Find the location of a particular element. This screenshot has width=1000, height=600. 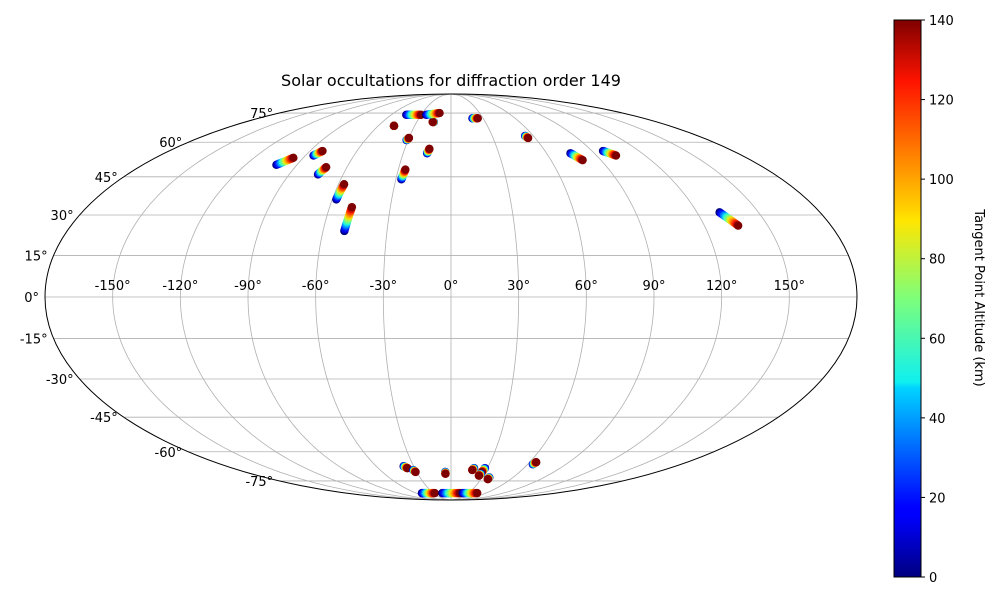

colorbar is located at coordinates (907, 298).